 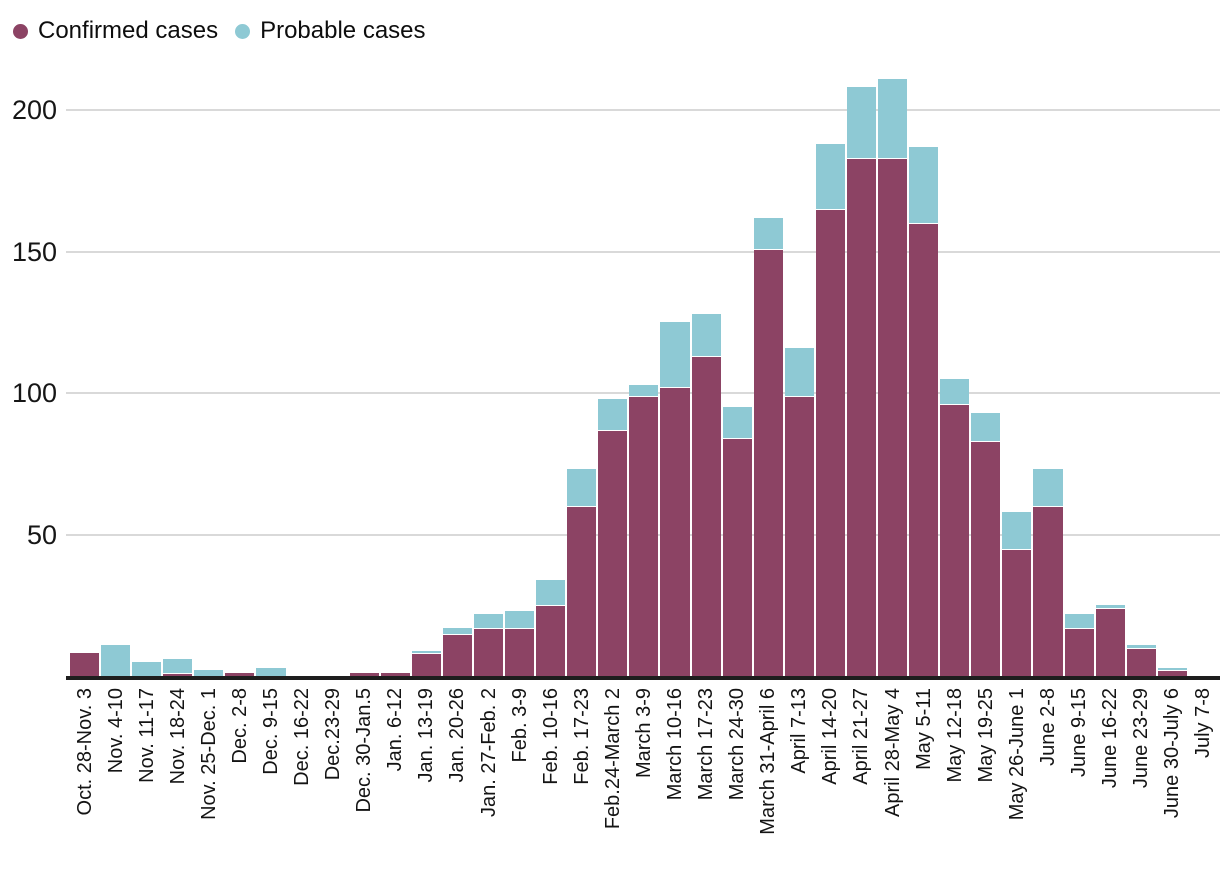 What do you see at coordinates (612, 779) in the screenshot?
I see `x-tick-cell: Feb.24-March 2` at bounding box center [612, 779].